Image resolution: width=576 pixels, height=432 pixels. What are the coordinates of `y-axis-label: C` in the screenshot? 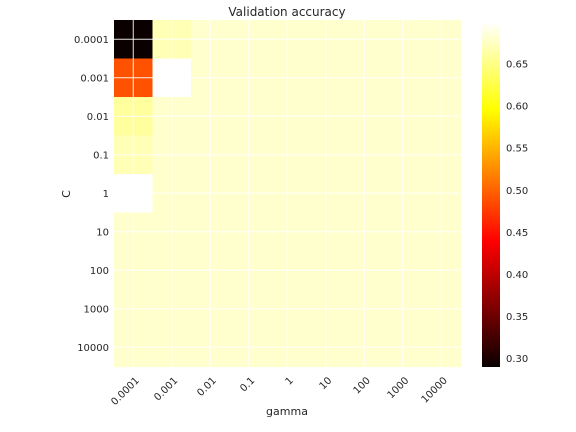 It's located at (66, 194).